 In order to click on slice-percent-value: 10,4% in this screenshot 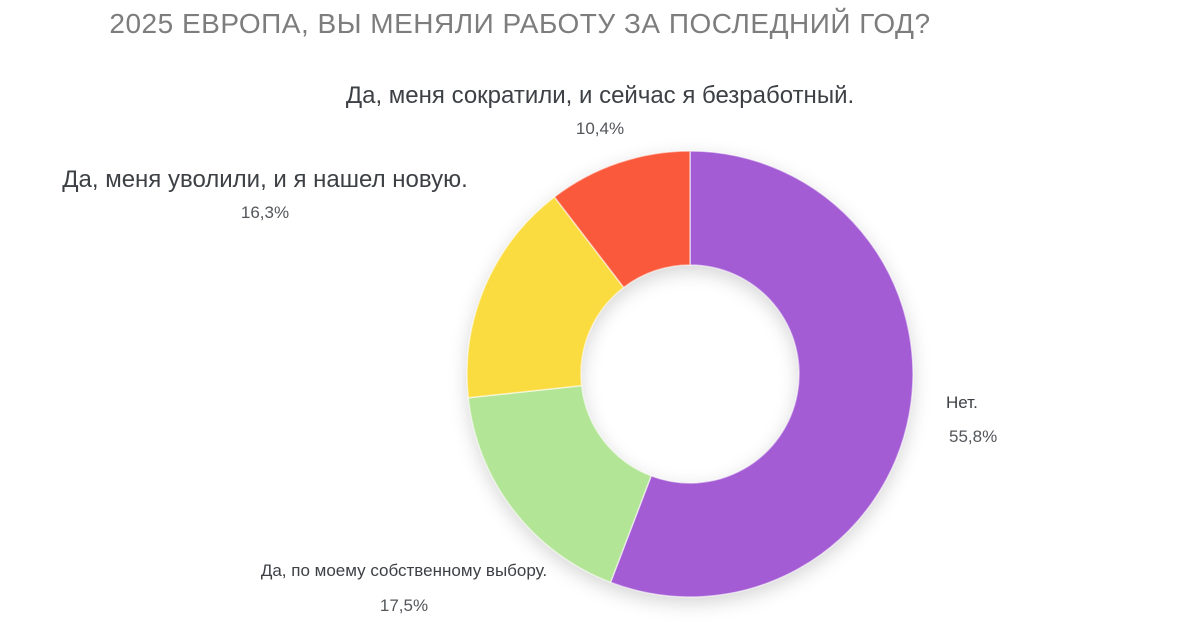, I will do `click(600, 128)`.